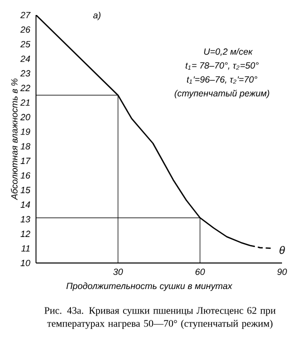 The height and width of the screenshot is (351, 300). What do you see at coordinates (222, 80) in the screenshot?
I see `annotation: t$_{1}$'=96–76, τ$_{2}$'=70°` at bounding box center [222, 80].